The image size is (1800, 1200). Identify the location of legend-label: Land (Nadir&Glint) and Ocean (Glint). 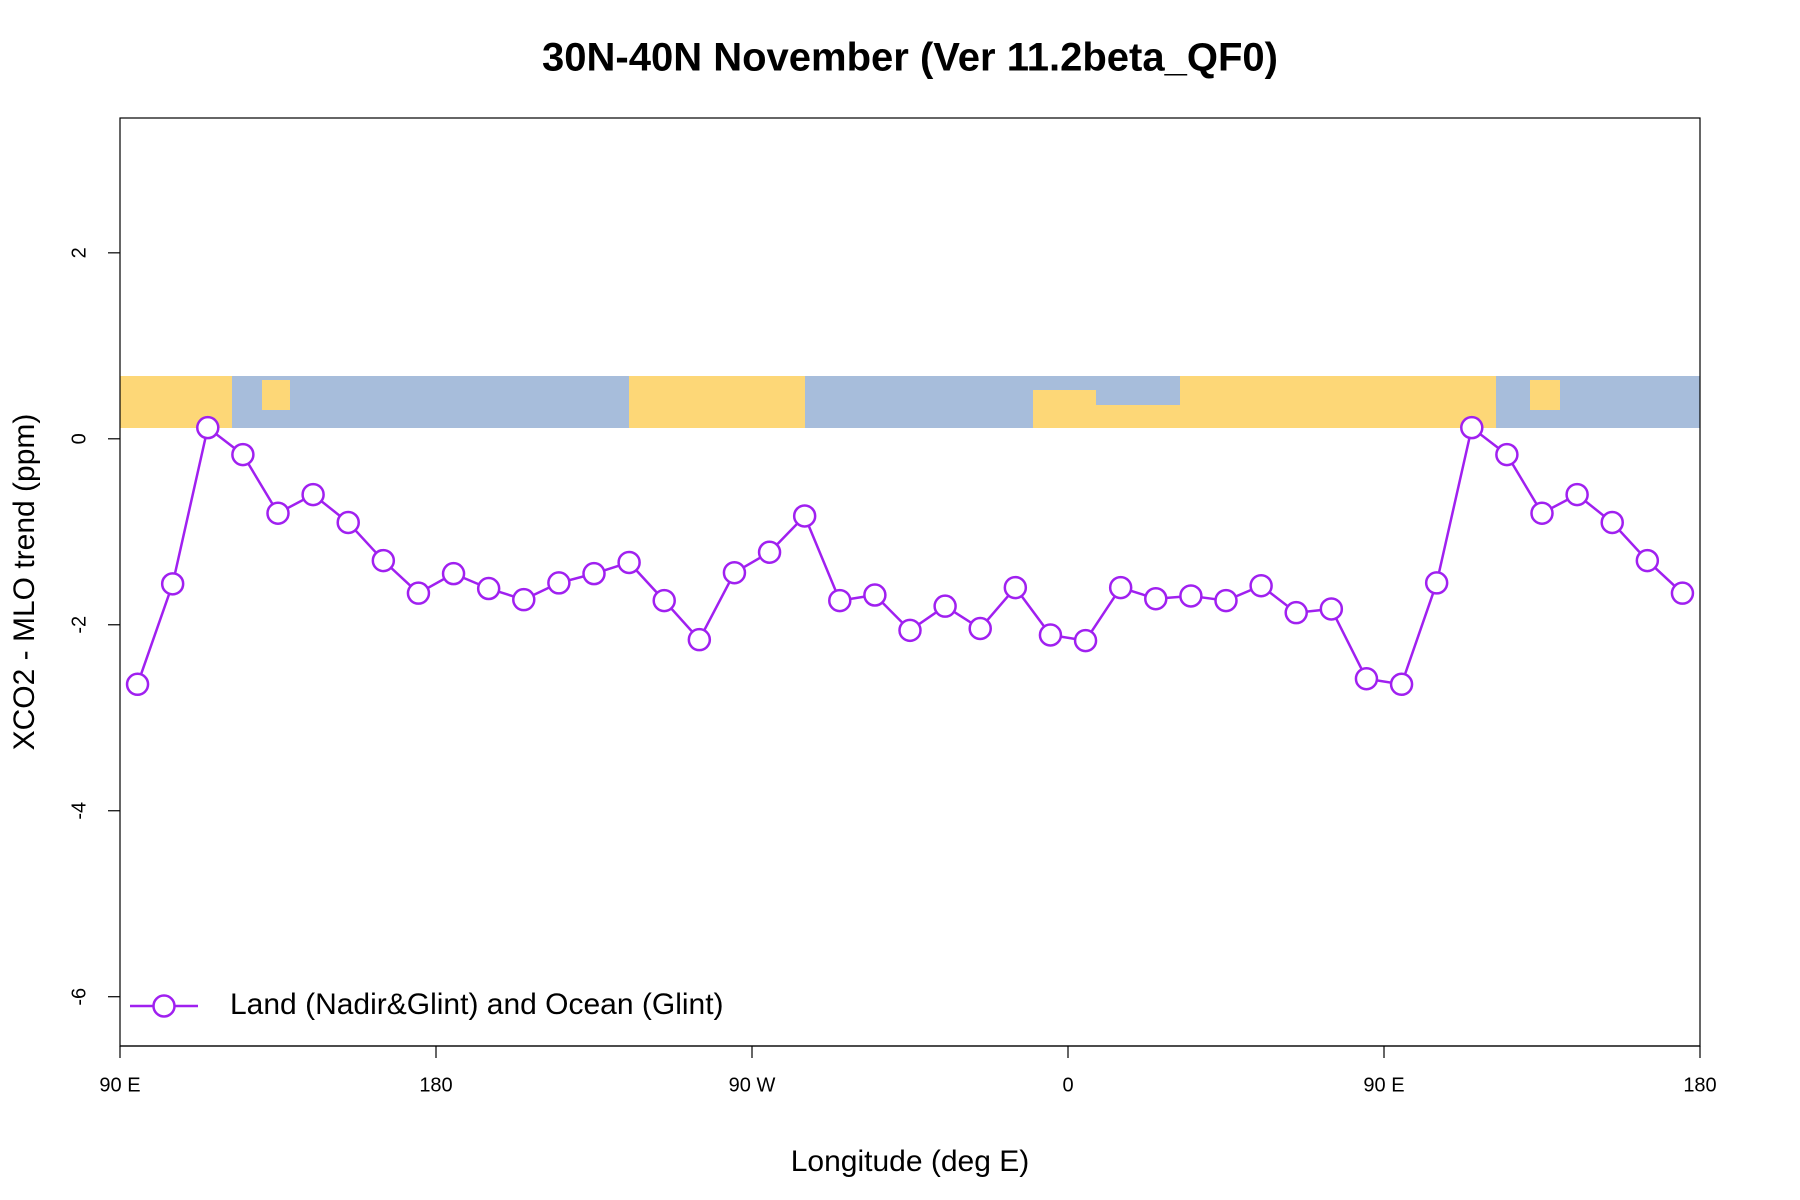
(477, 1004).